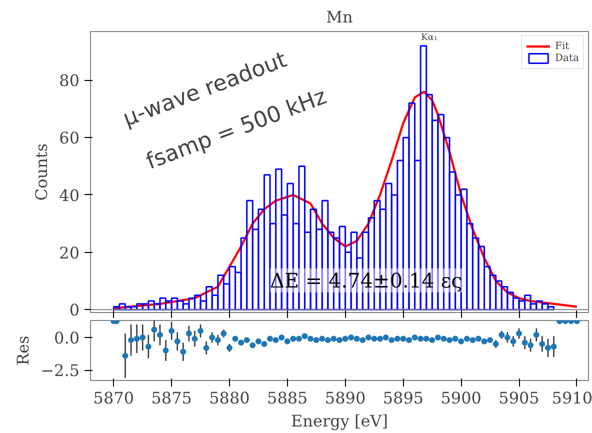 Image resolution: width=592 pixels, height=433 pixels. What do you see at coordinates (567, 58) in the screenshot?
I see `legend-label: Data` at bounding box center [567, 58].